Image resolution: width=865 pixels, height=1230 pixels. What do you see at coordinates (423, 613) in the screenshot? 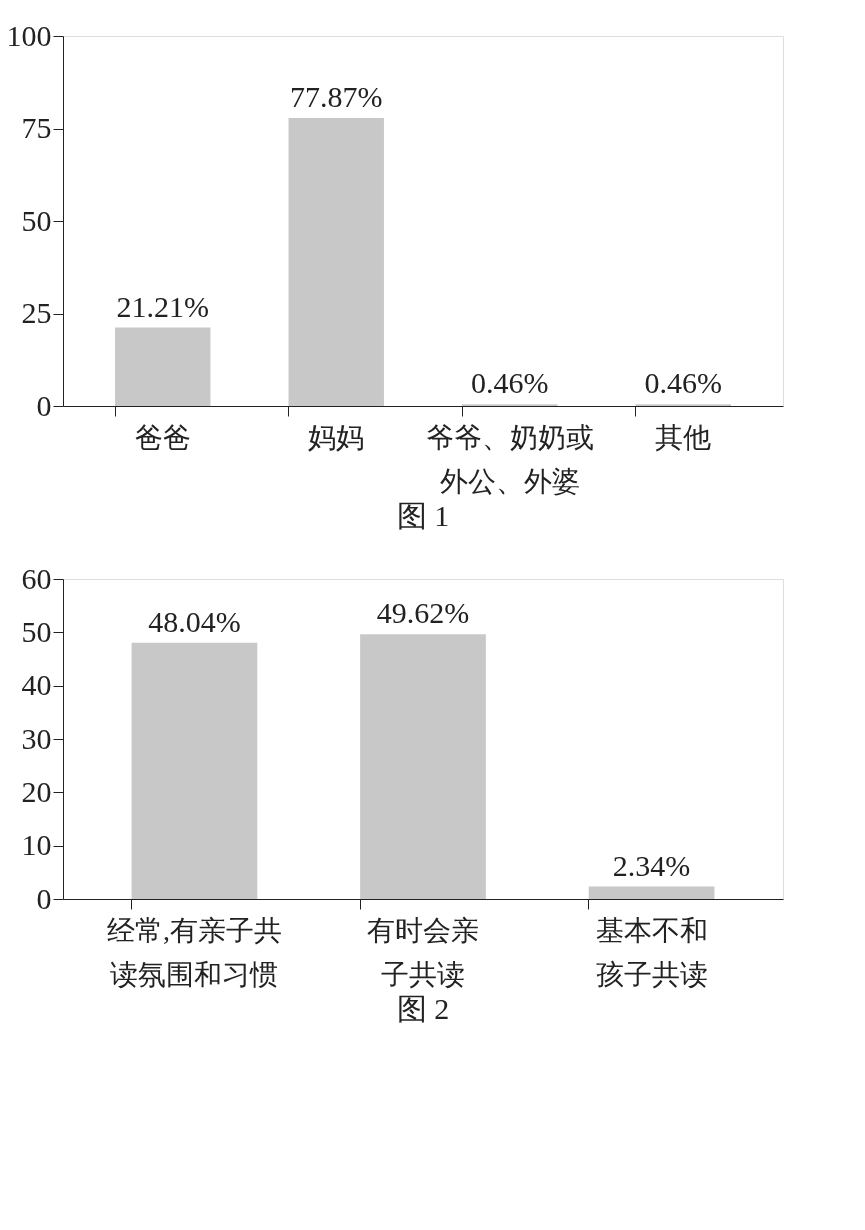
I see `data-label: 49.62%` at bounding box center [423, 613].